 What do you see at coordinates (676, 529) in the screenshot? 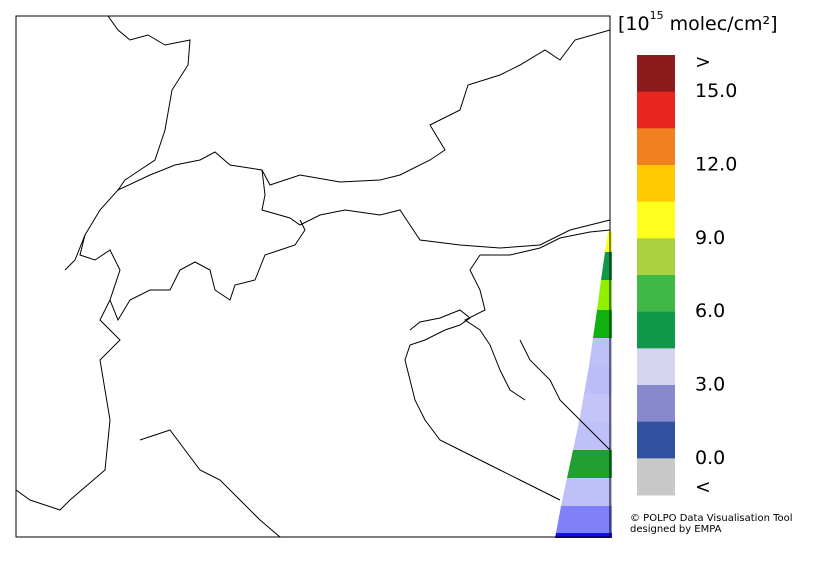
I see `credit: designed by EMPA` at bounding box center [676, 529].